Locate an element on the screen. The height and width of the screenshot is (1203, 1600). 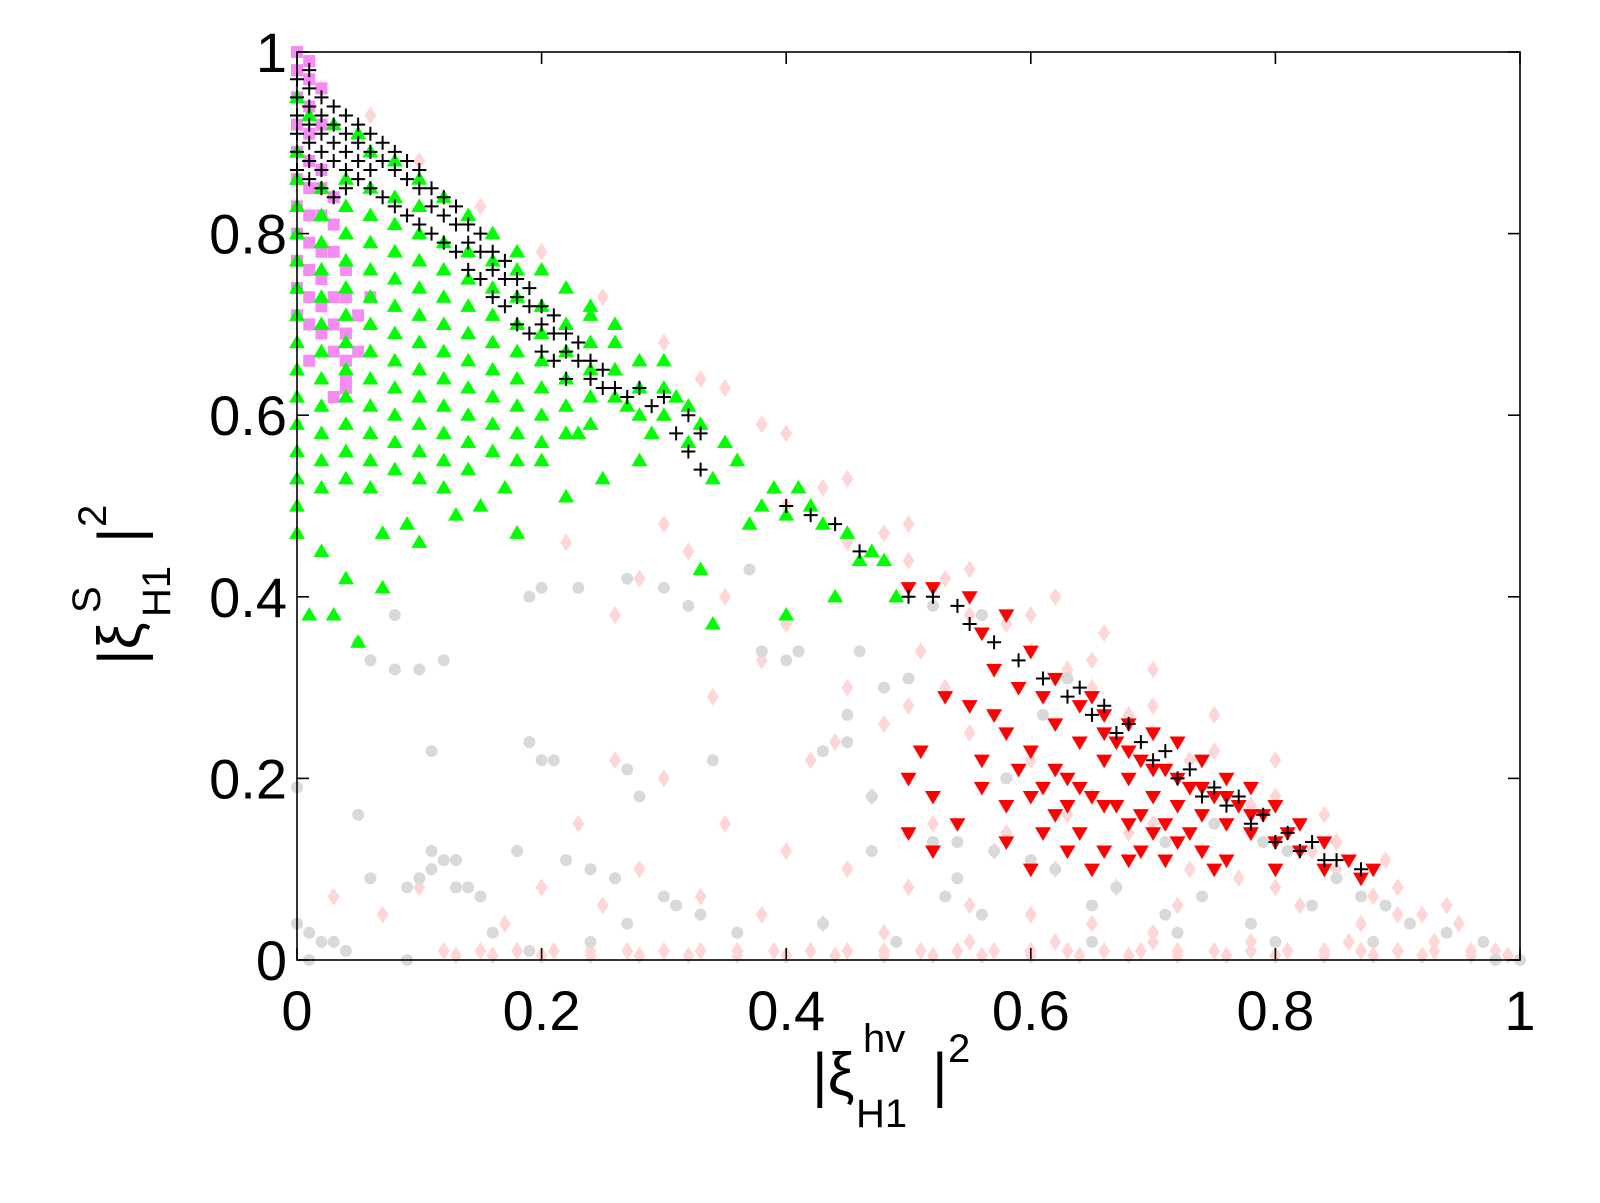
y-tick-label: 0.4 is located at coordinates (248, 597).